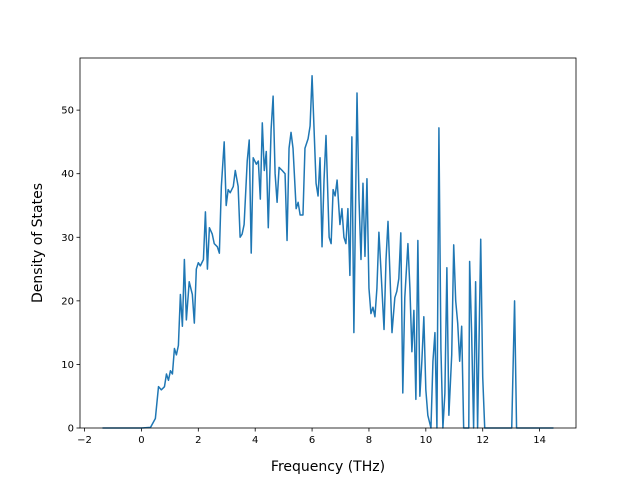 The height and width of the screenshot is (480, 640). Describe the element at coordinates (71, 429) in the screenshot. I see `y-tick-label: 0` at that location.